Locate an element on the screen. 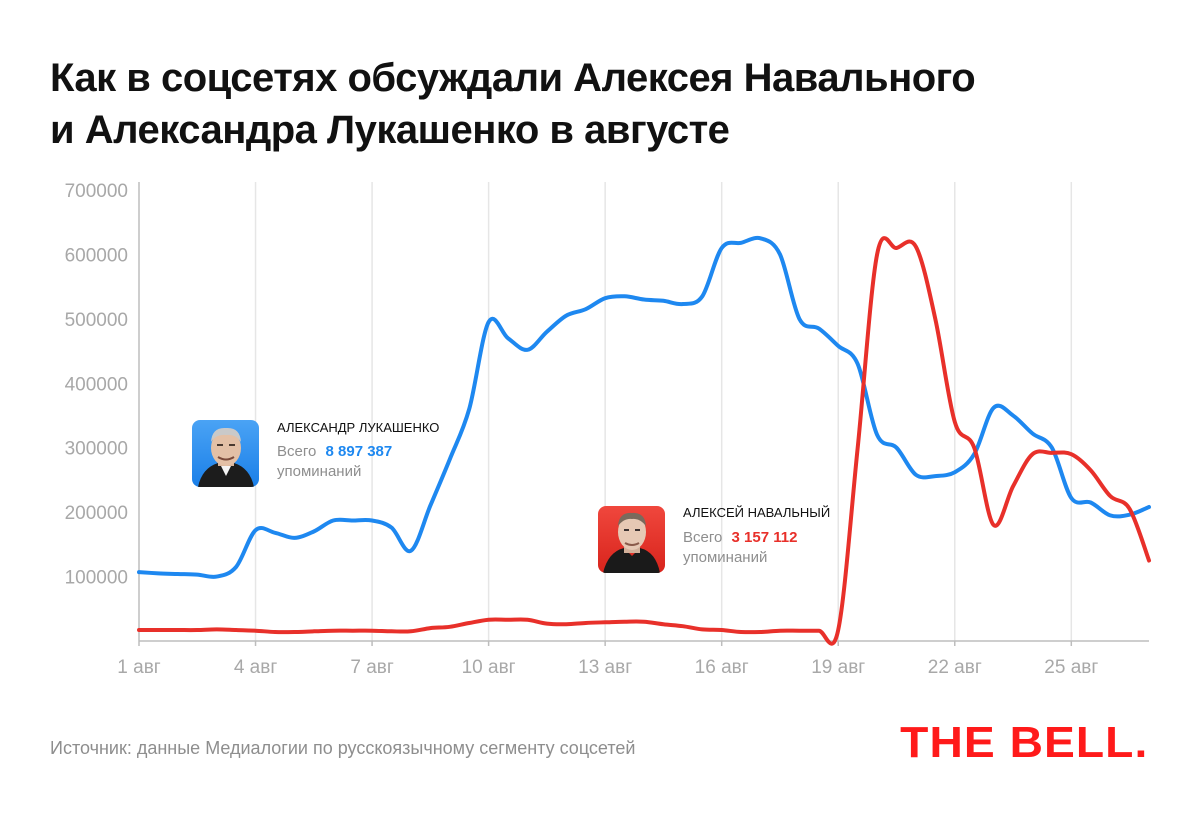  x-tick-label: 25 авг is located at coordinates (1071, 667).